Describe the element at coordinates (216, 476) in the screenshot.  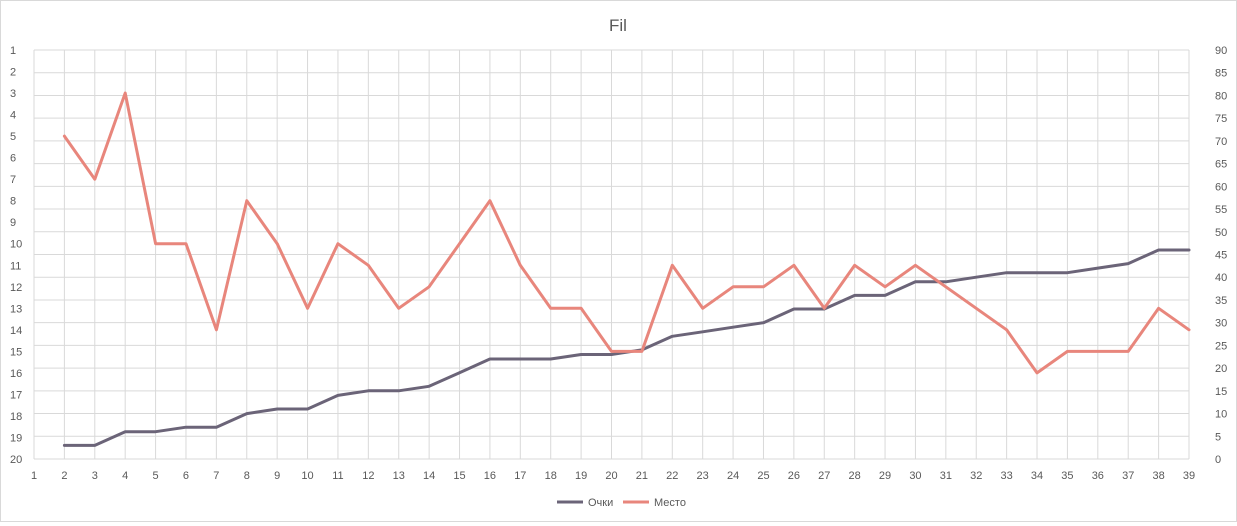
I see `x-axis-tick-label: 7` at that location.